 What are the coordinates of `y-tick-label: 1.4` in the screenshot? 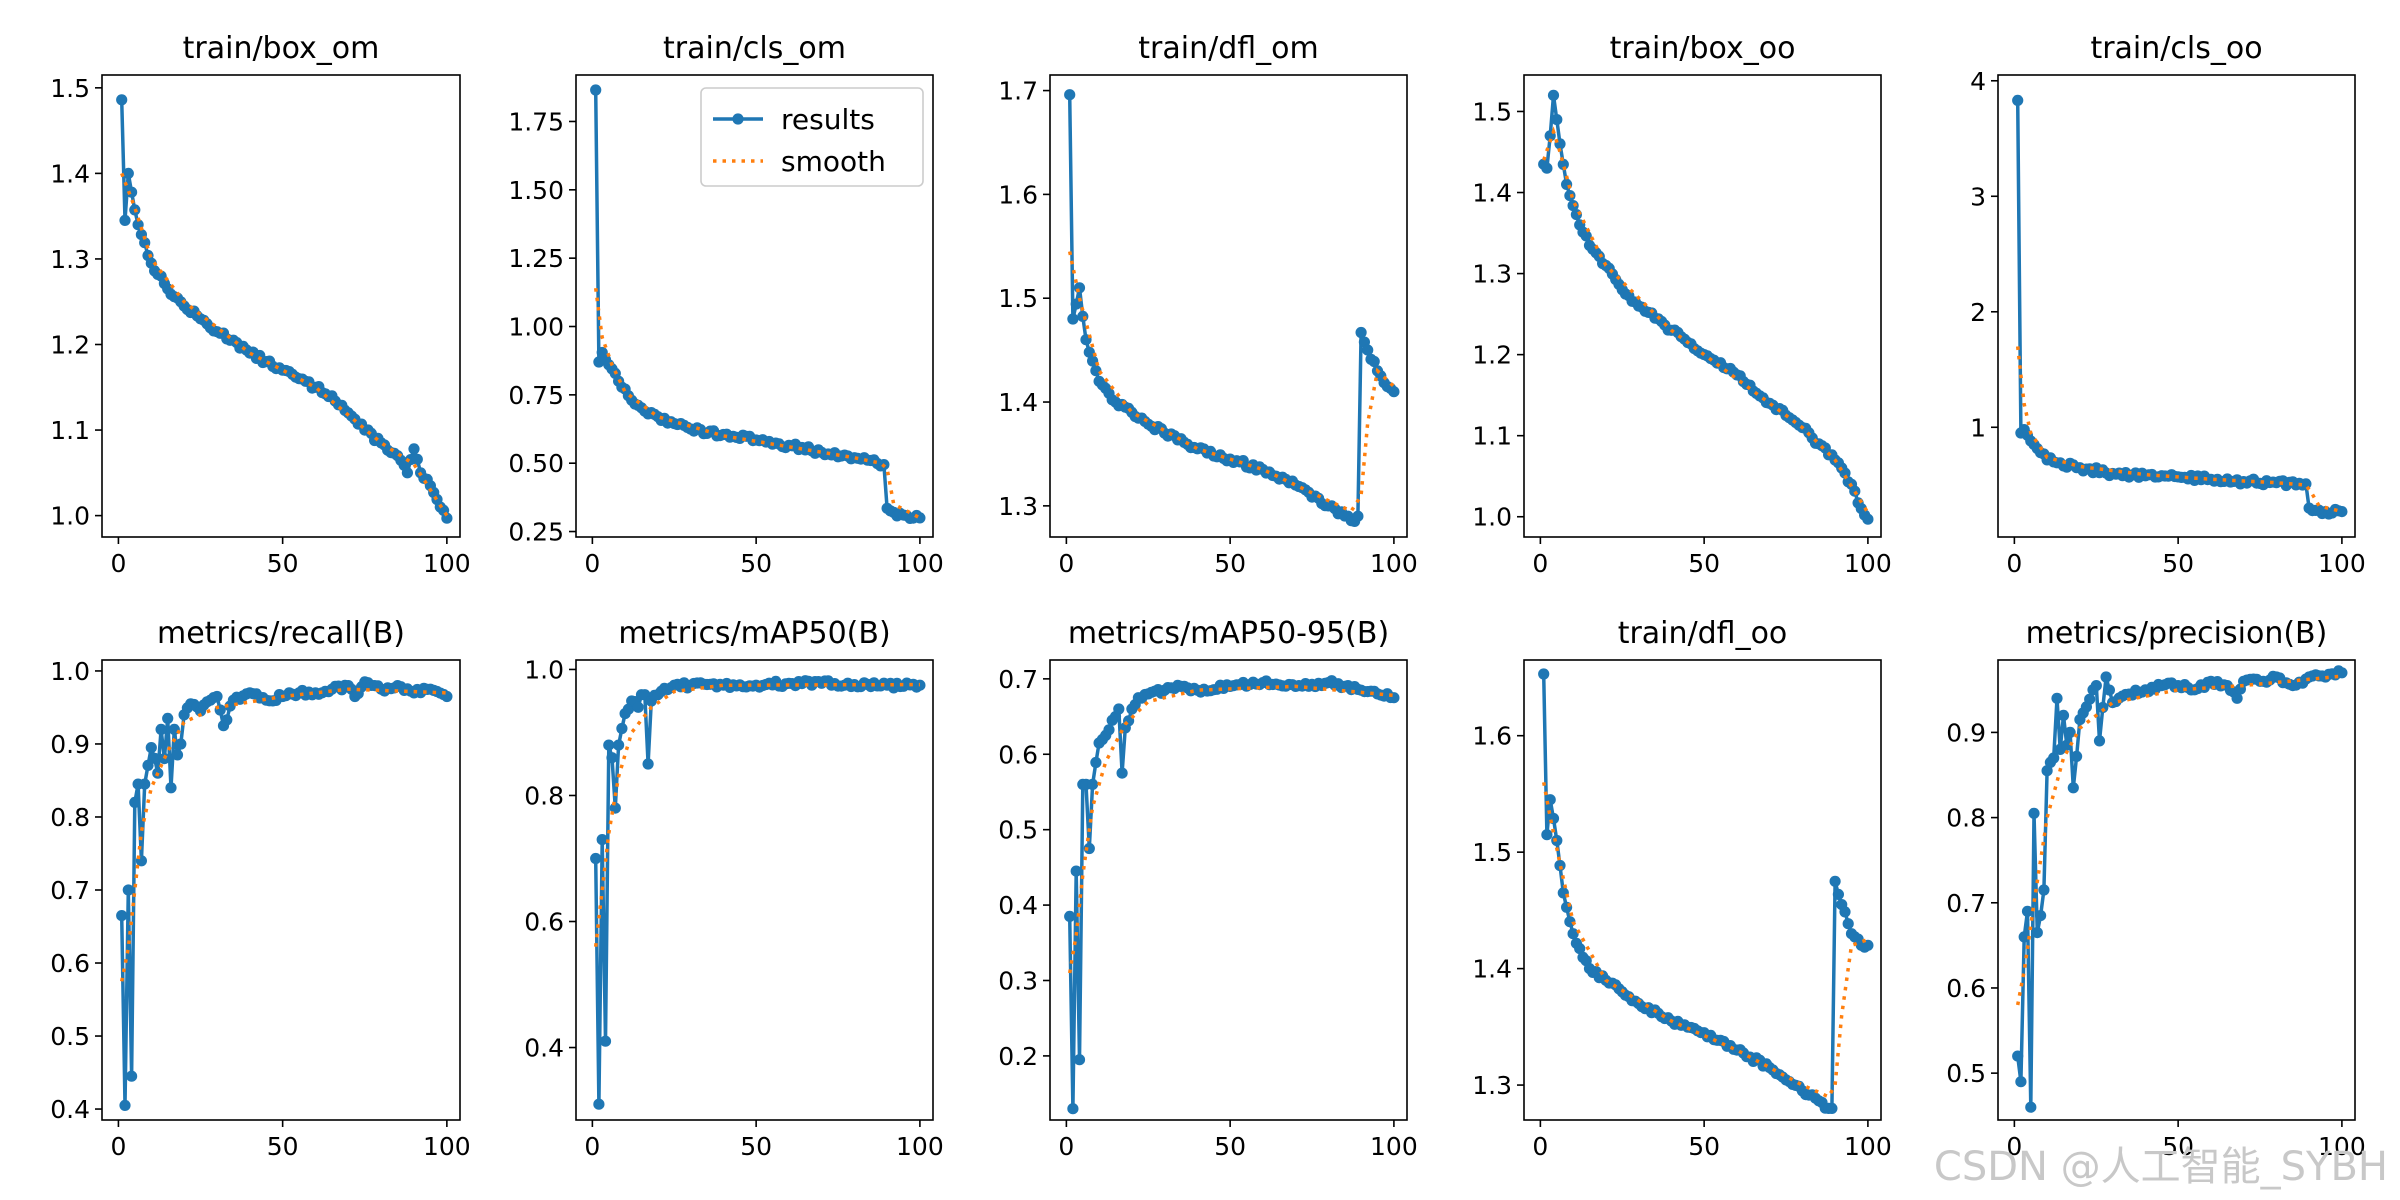 It's located at (1492, 193).